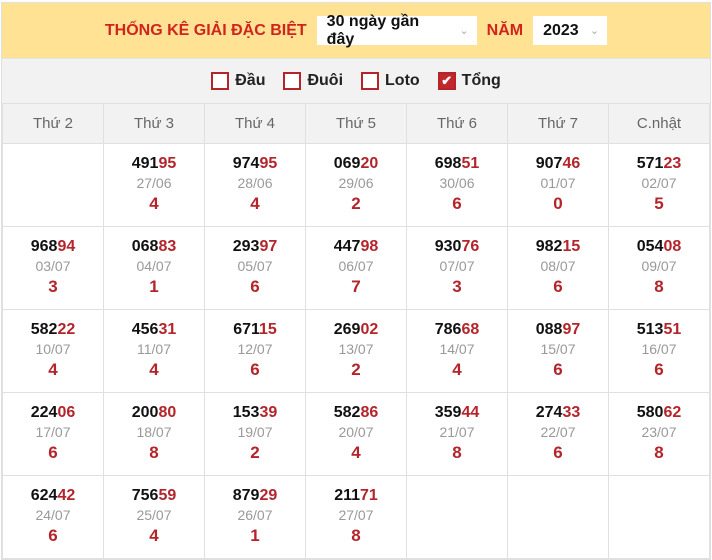 This screenshot has width=712, height=560. What do you see at coordinates (154, 266) in the screenshot?
I see `result-date: 04/07` at bounding box center [154, 266].